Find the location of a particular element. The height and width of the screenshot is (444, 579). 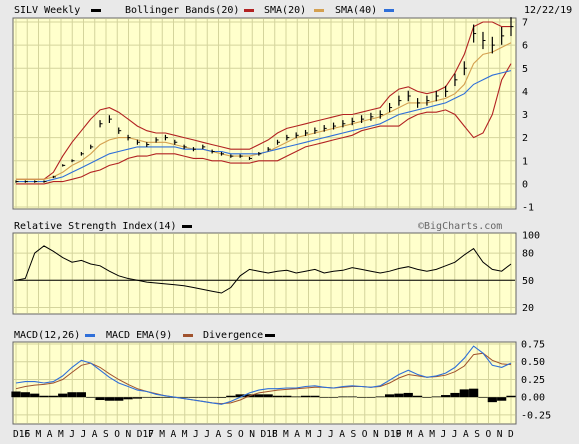

price-y-tick: 4 is located at coordinates (525, 92).